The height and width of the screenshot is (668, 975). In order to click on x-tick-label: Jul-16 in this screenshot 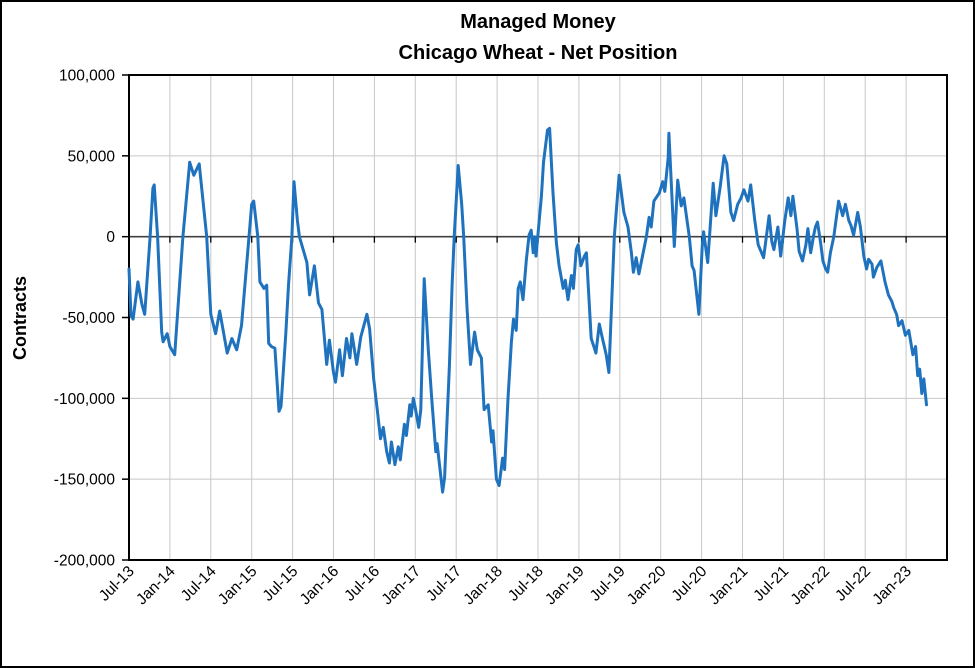, I will do `click(362, 584)`.